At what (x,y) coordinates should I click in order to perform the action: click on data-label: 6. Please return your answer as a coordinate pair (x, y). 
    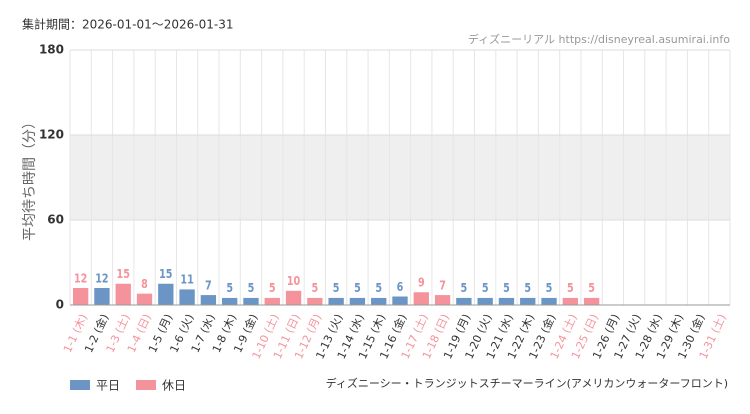
    Looking at the image, I should click on (400, 287).